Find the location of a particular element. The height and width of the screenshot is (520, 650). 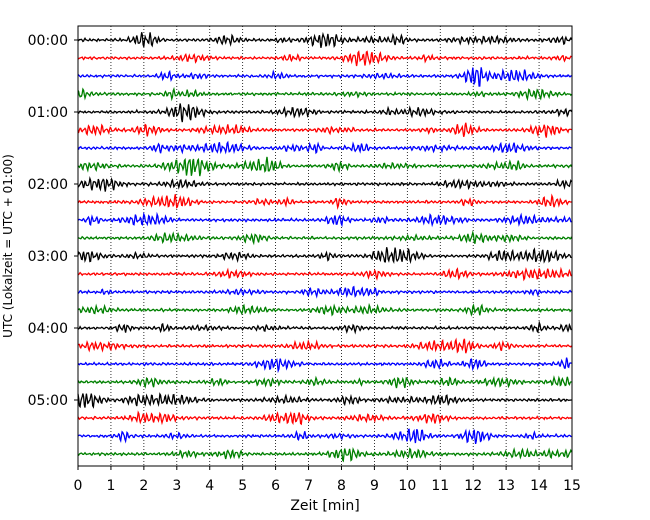

y-tick-label: 05:00 is located at coordinates (48, 401).